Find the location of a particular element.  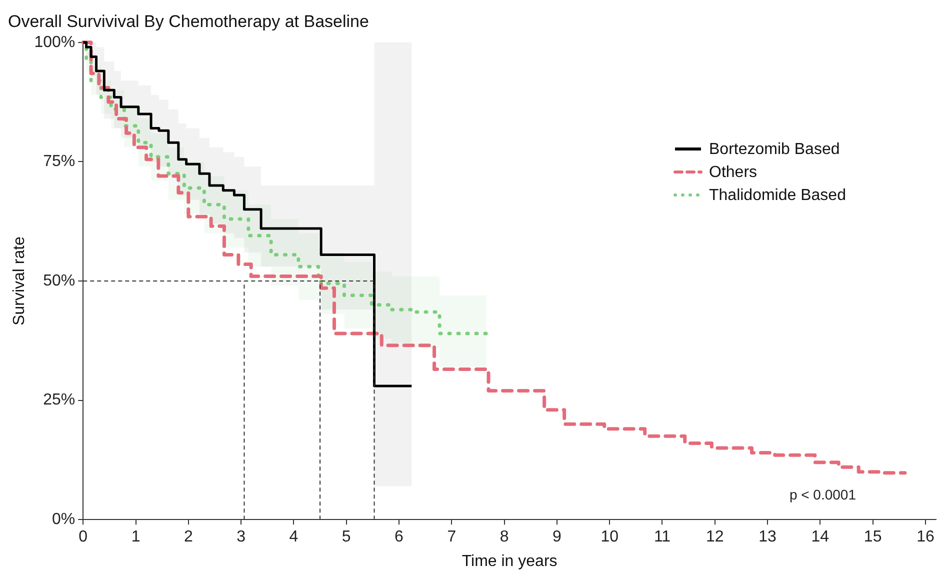

legend-label: Others is located at coordinates (733, 172).